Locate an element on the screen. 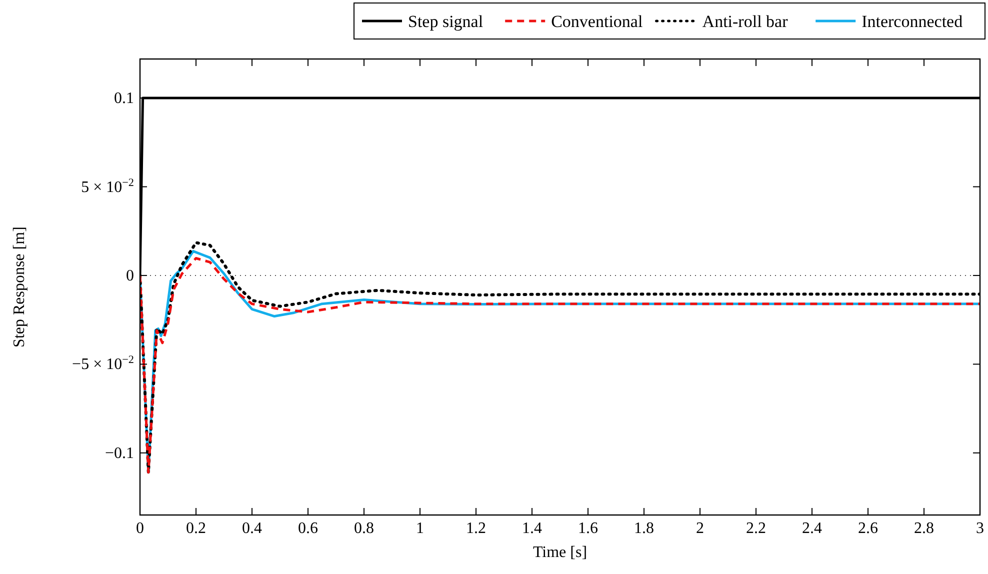 The width and height of the screenshot is (988, 574). y-tick-label: 5 × 10$^{−2}$ is located at coordinates (107, 186).